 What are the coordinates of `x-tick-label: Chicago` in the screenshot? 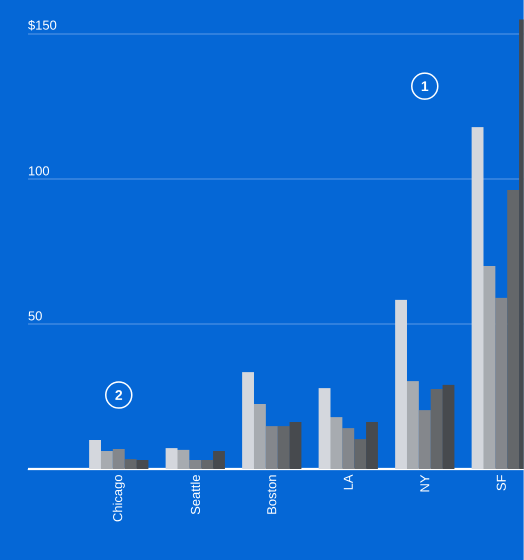 It's located at (118, 498).